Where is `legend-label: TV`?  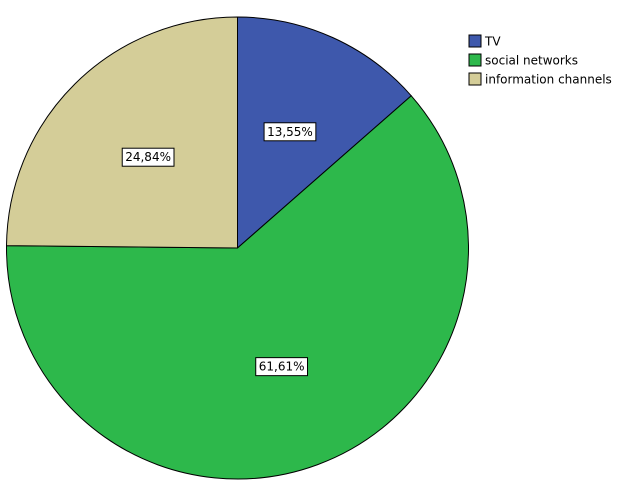 legend-label: TV is located at coordinates (492, 42).